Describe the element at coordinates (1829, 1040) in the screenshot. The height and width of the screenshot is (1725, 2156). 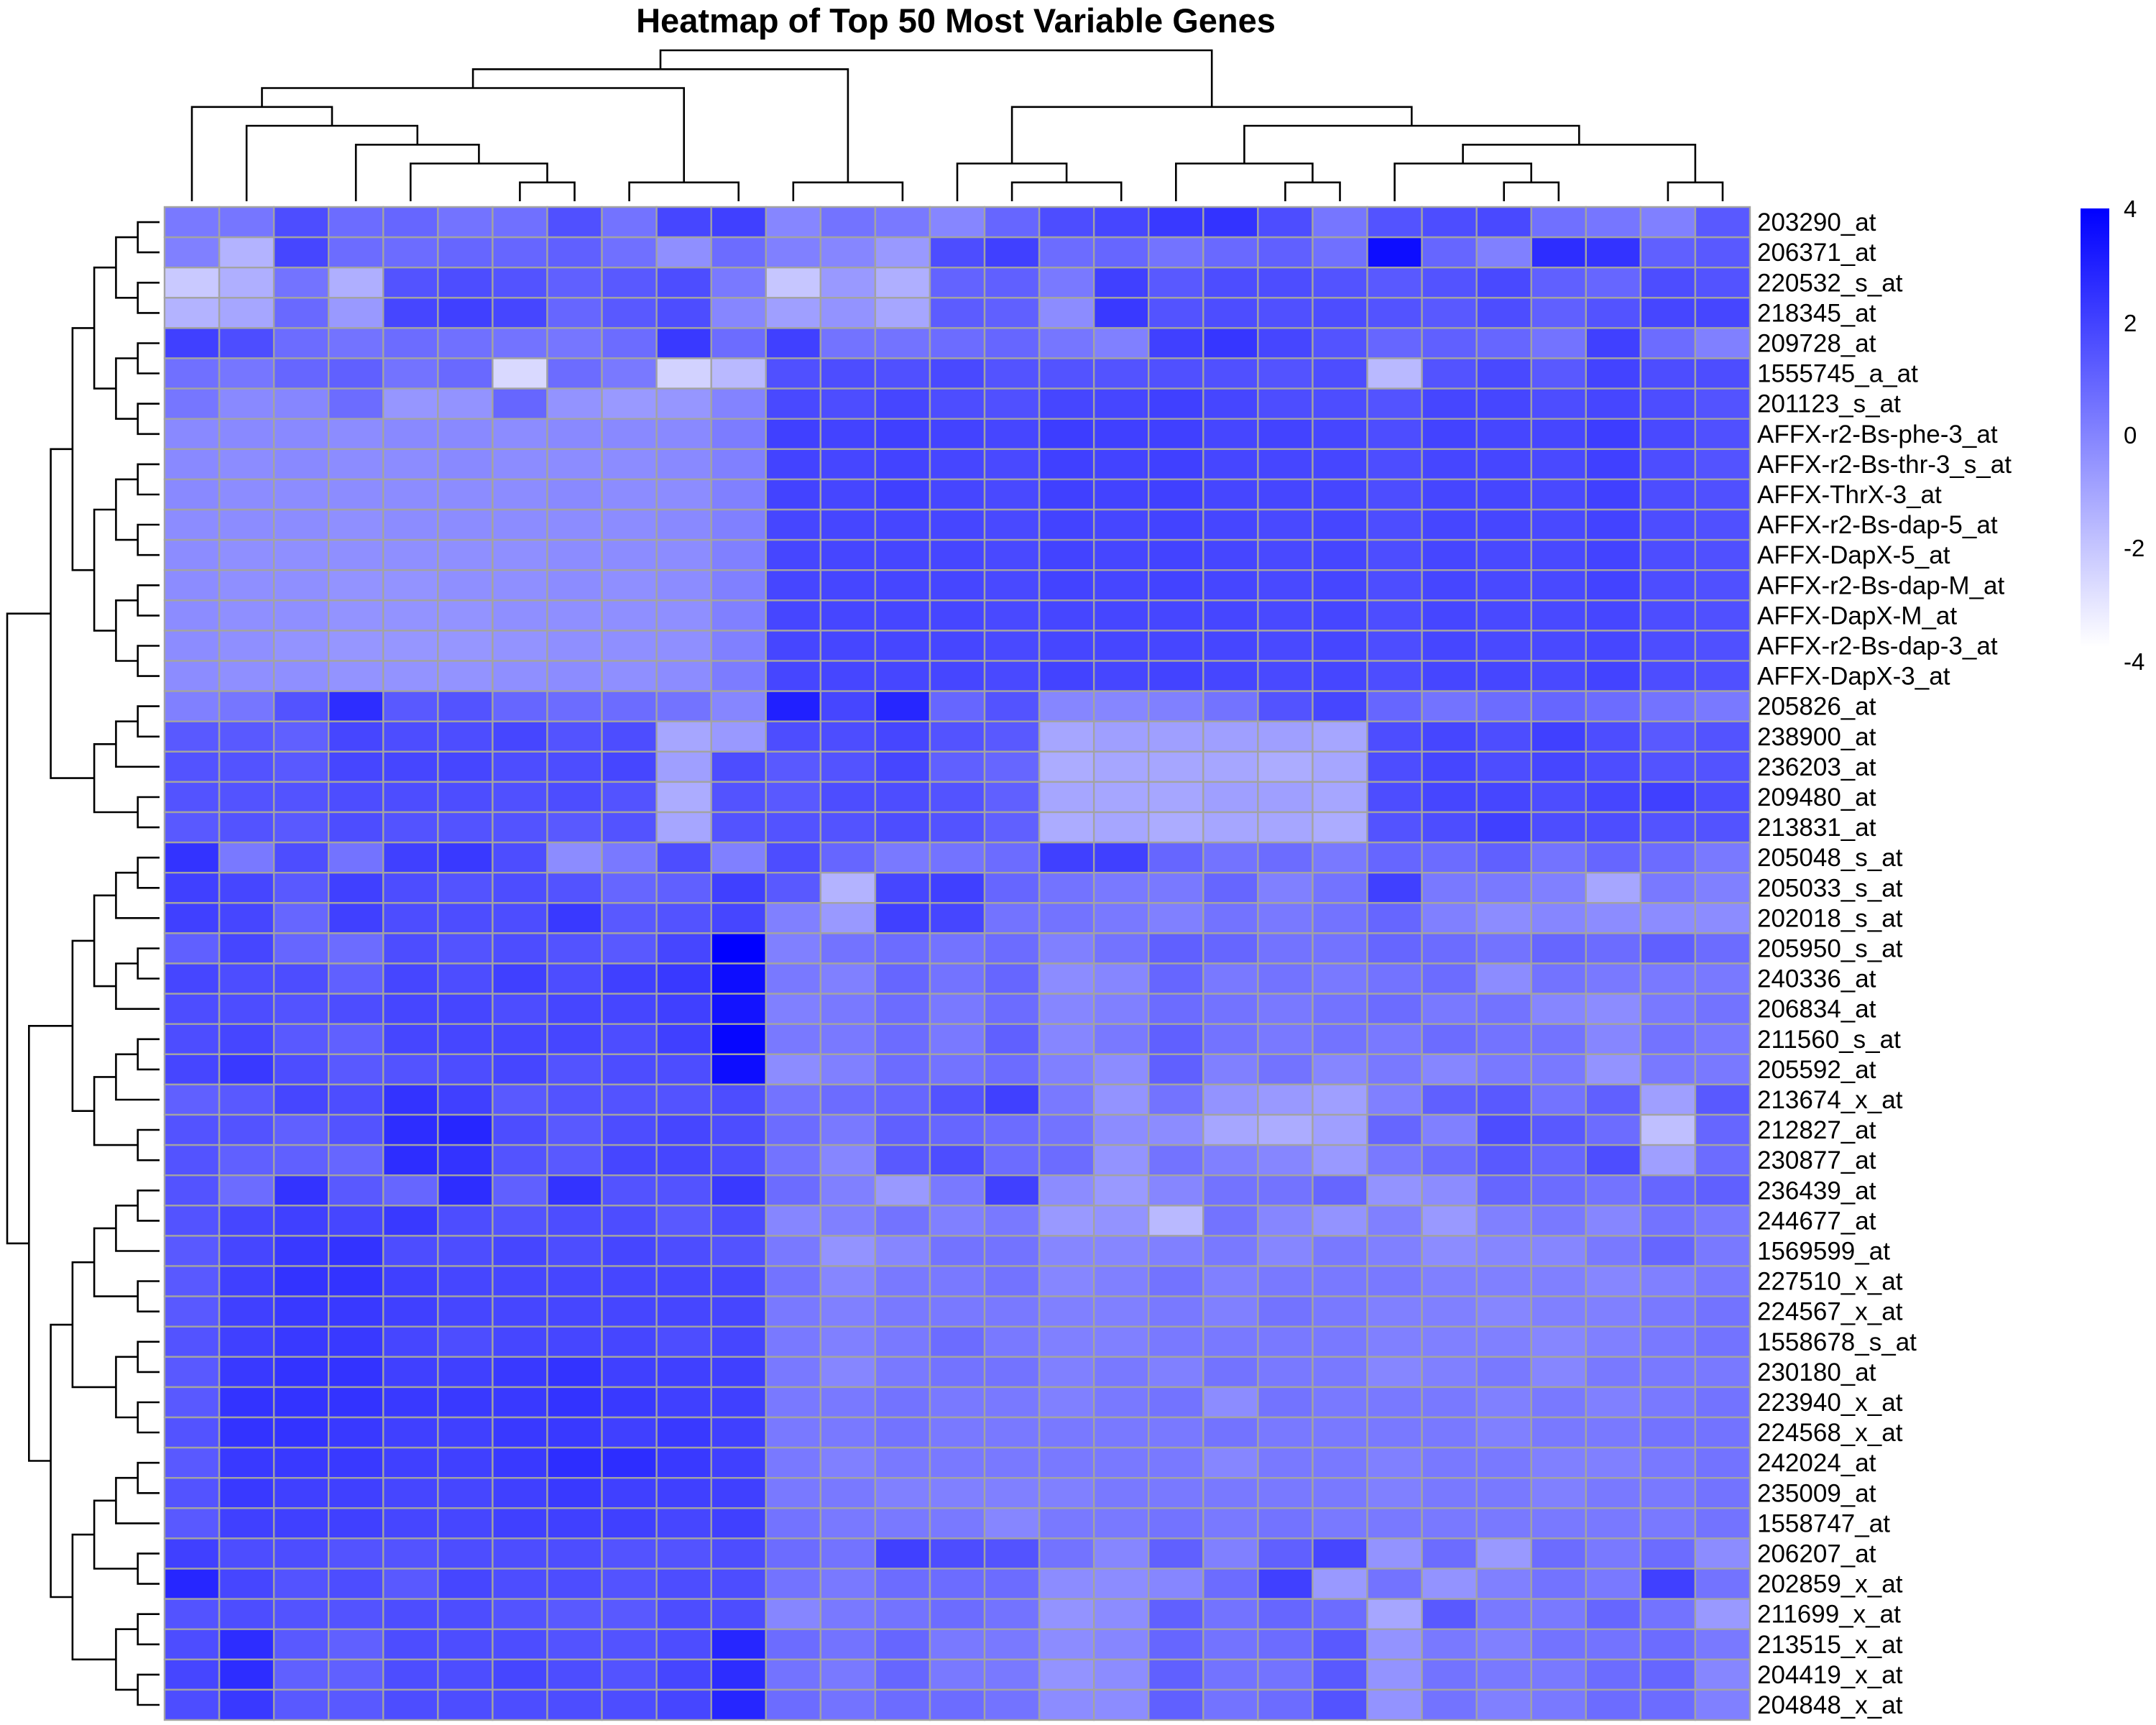
I see `row-label: 211560_s_at` at that location.